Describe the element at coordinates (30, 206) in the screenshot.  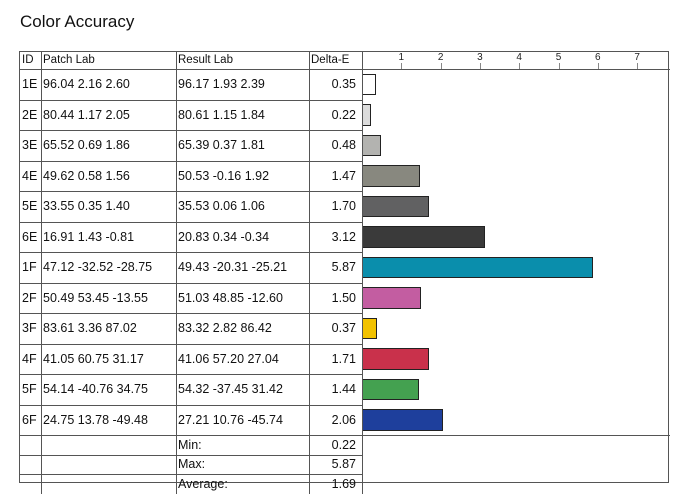
I see `row-id: 5E` at that location.